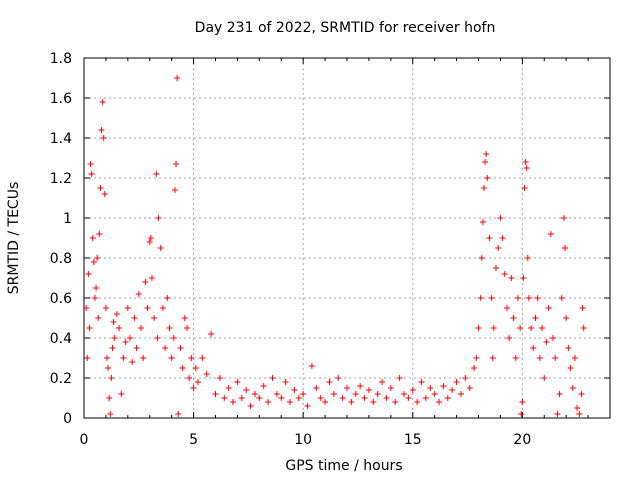 This screenshot has width=640, height=480. I want to click on x-tick-label: 5, so click(193, 440).